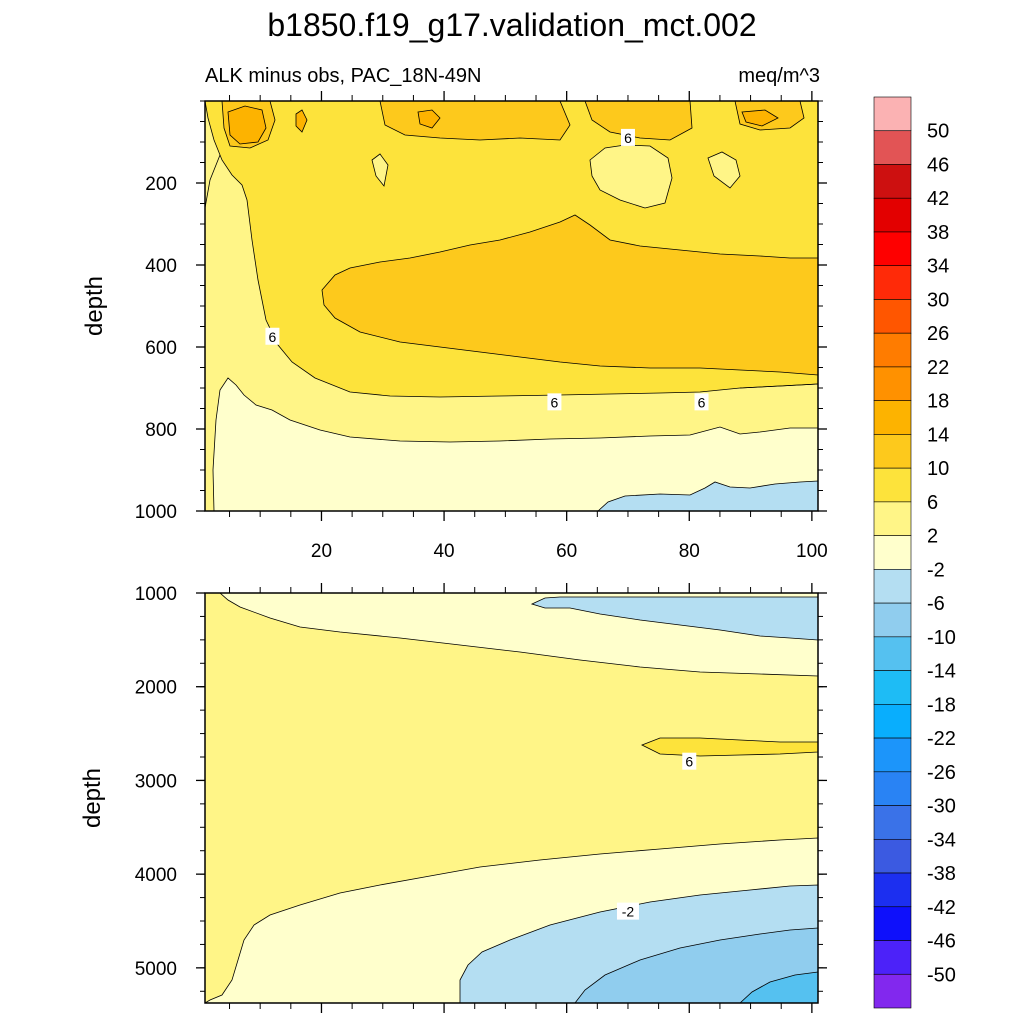  What do you see at coordinates (938, 267) in the screenshot?
I see `colorbar-label: 34` at bounding box center [938, 267].